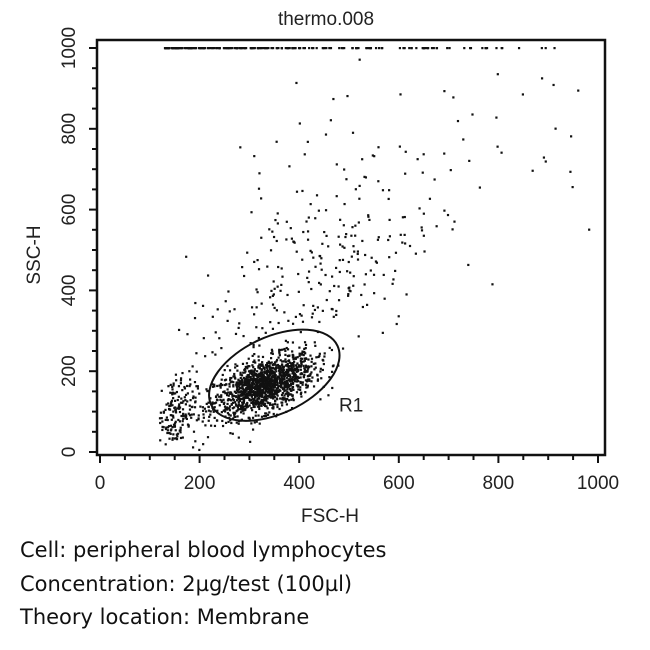 This screenshot has width=650, height=650. I want to click on x-tick-label: 1000, so click(598, 483).